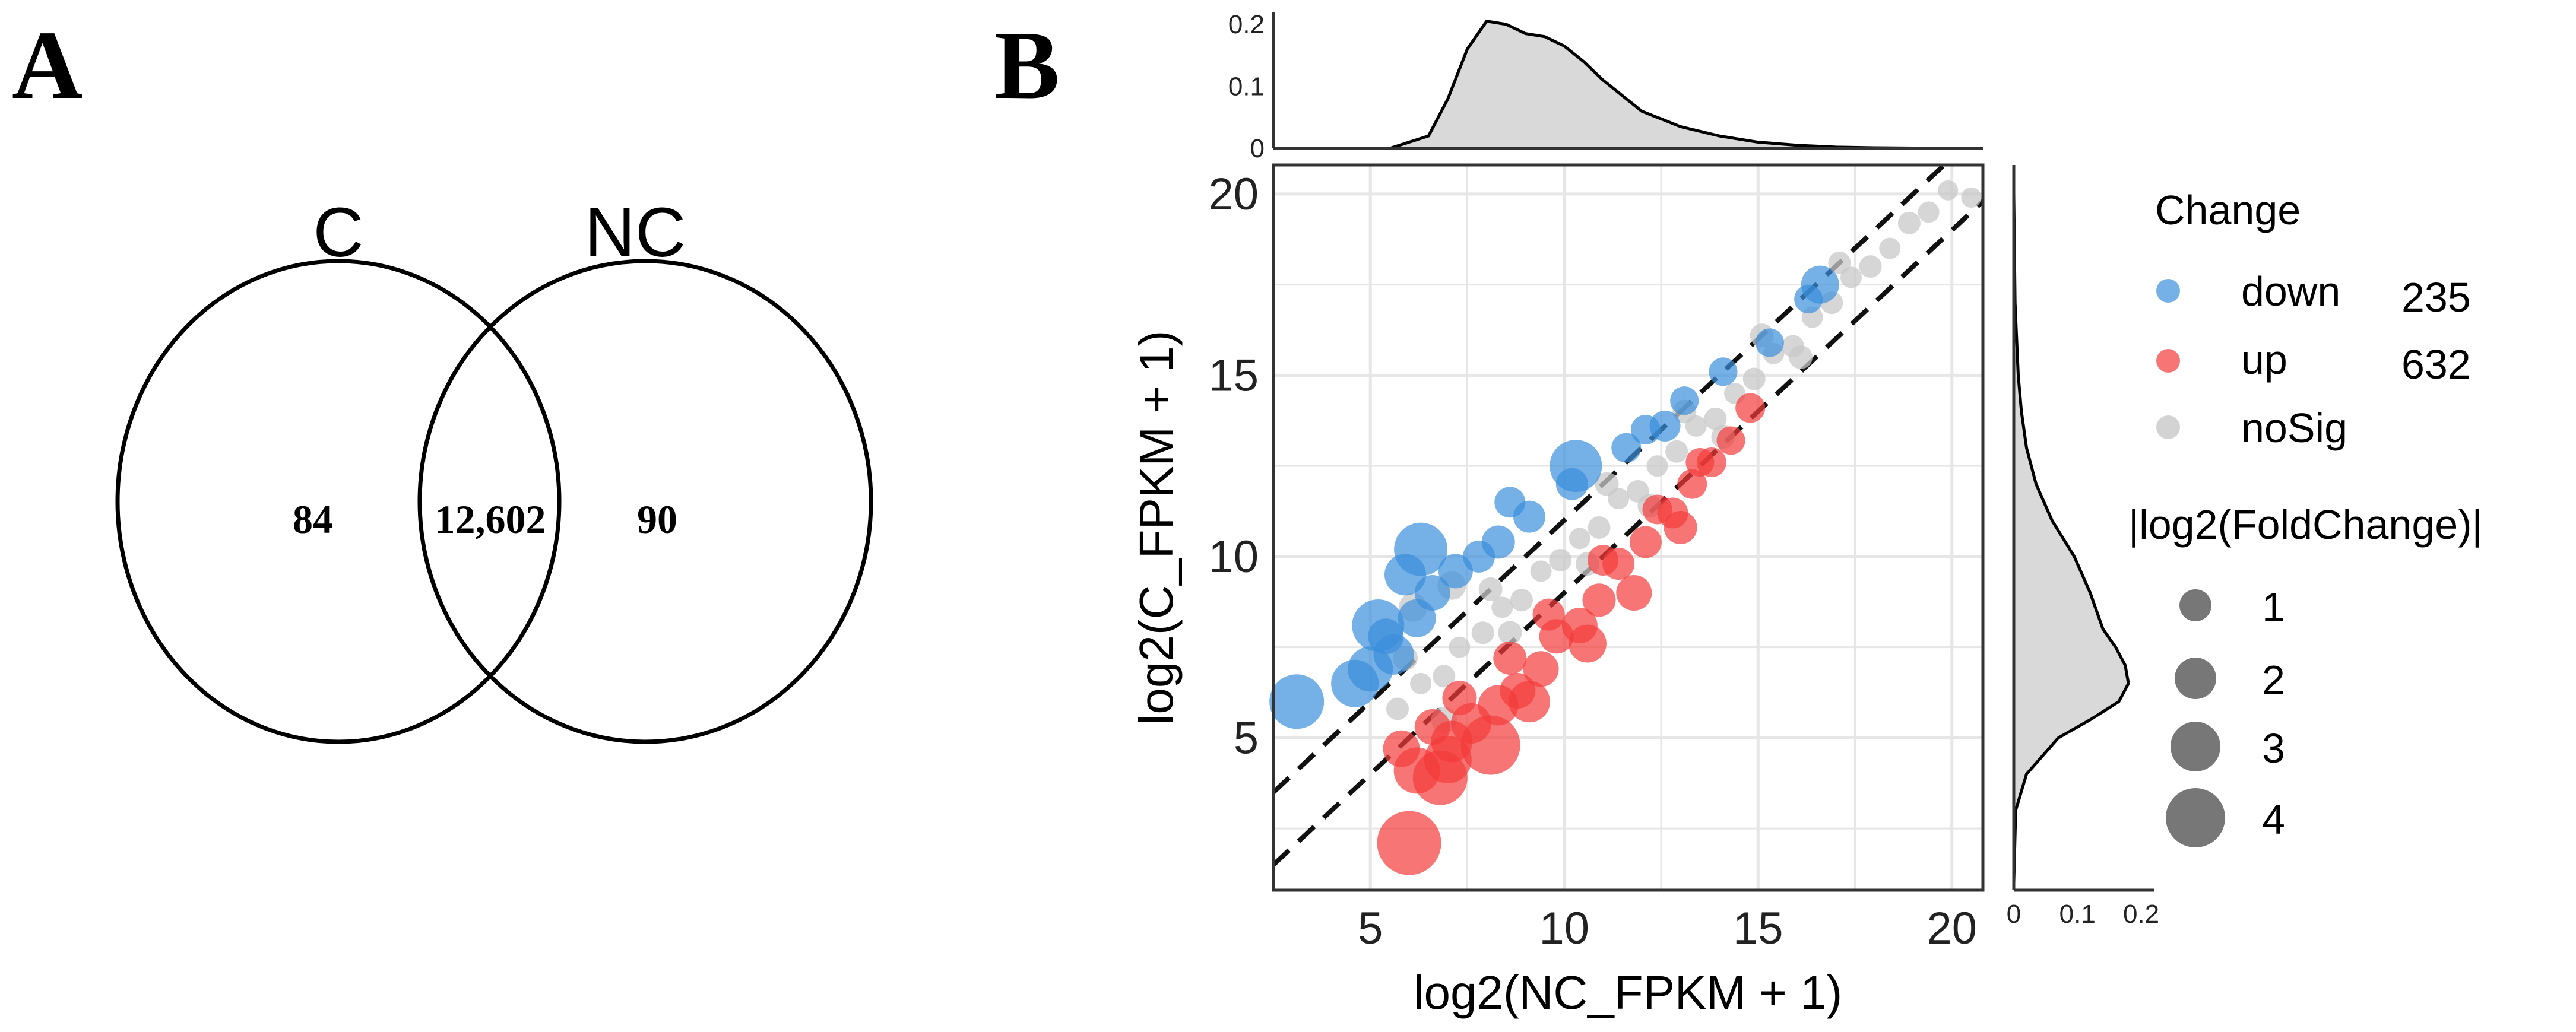 This screenshot has height=1032, width=2576. What do you see at coordinates (2228, 210) in the screenshot?
I see `legend-color-title: Change` at bounding box center [2228, 210].